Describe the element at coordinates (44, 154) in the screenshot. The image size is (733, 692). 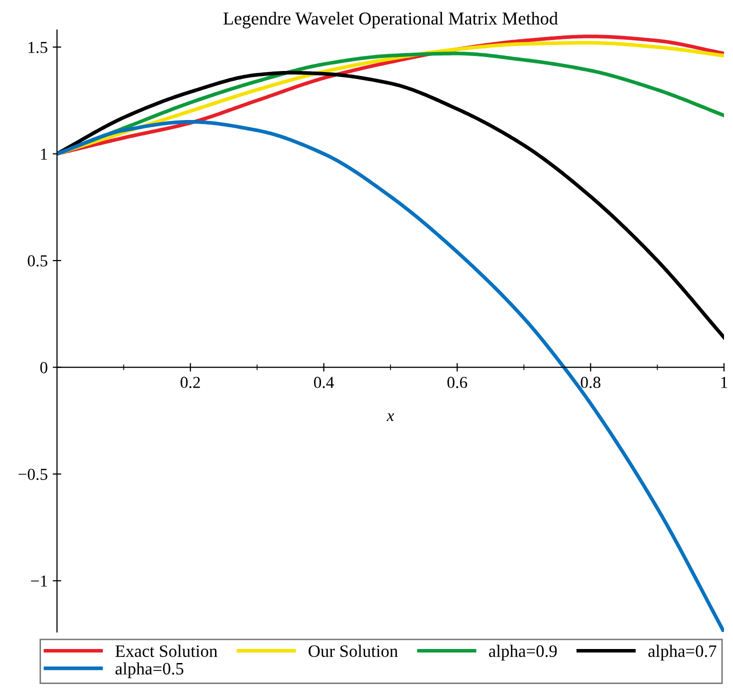
I see `y-tick-label: 1` at that location.